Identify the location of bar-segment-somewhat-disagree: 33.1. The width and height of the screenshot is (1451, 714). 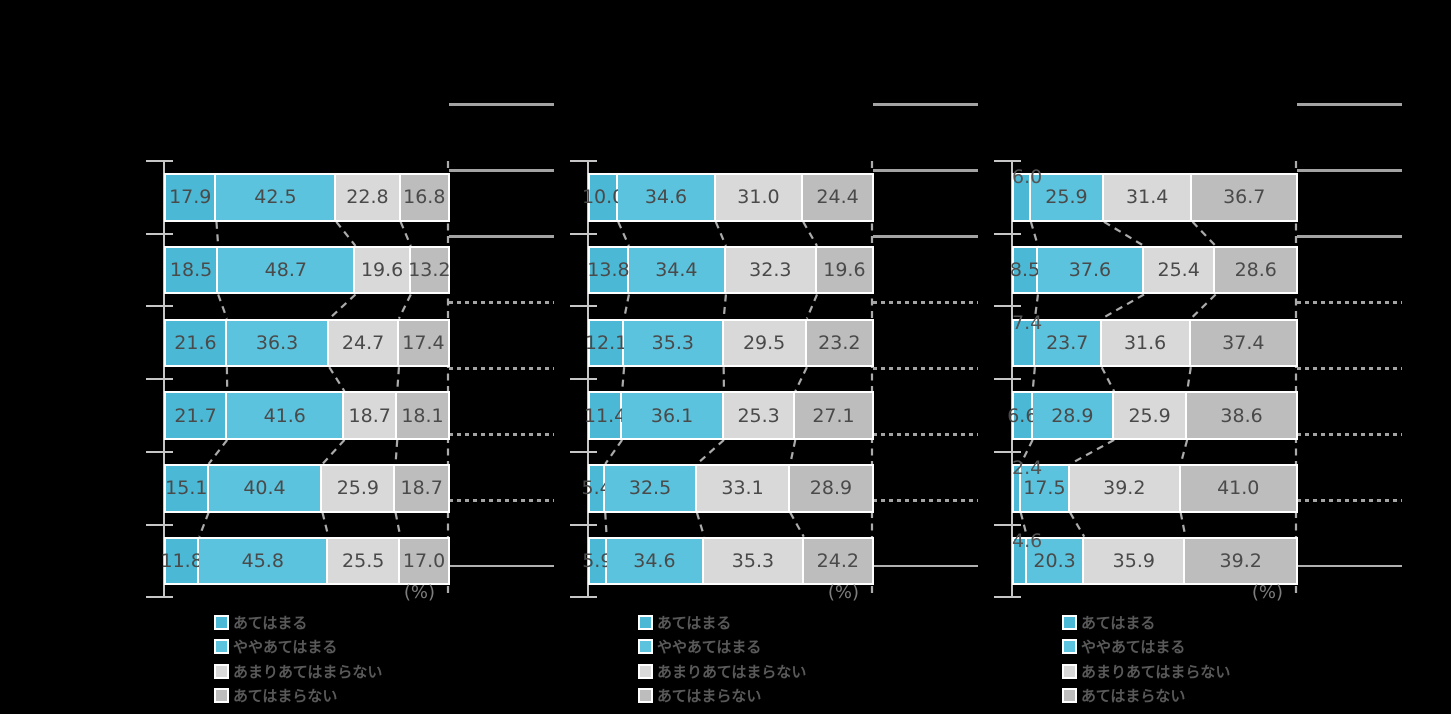
(743, 488).